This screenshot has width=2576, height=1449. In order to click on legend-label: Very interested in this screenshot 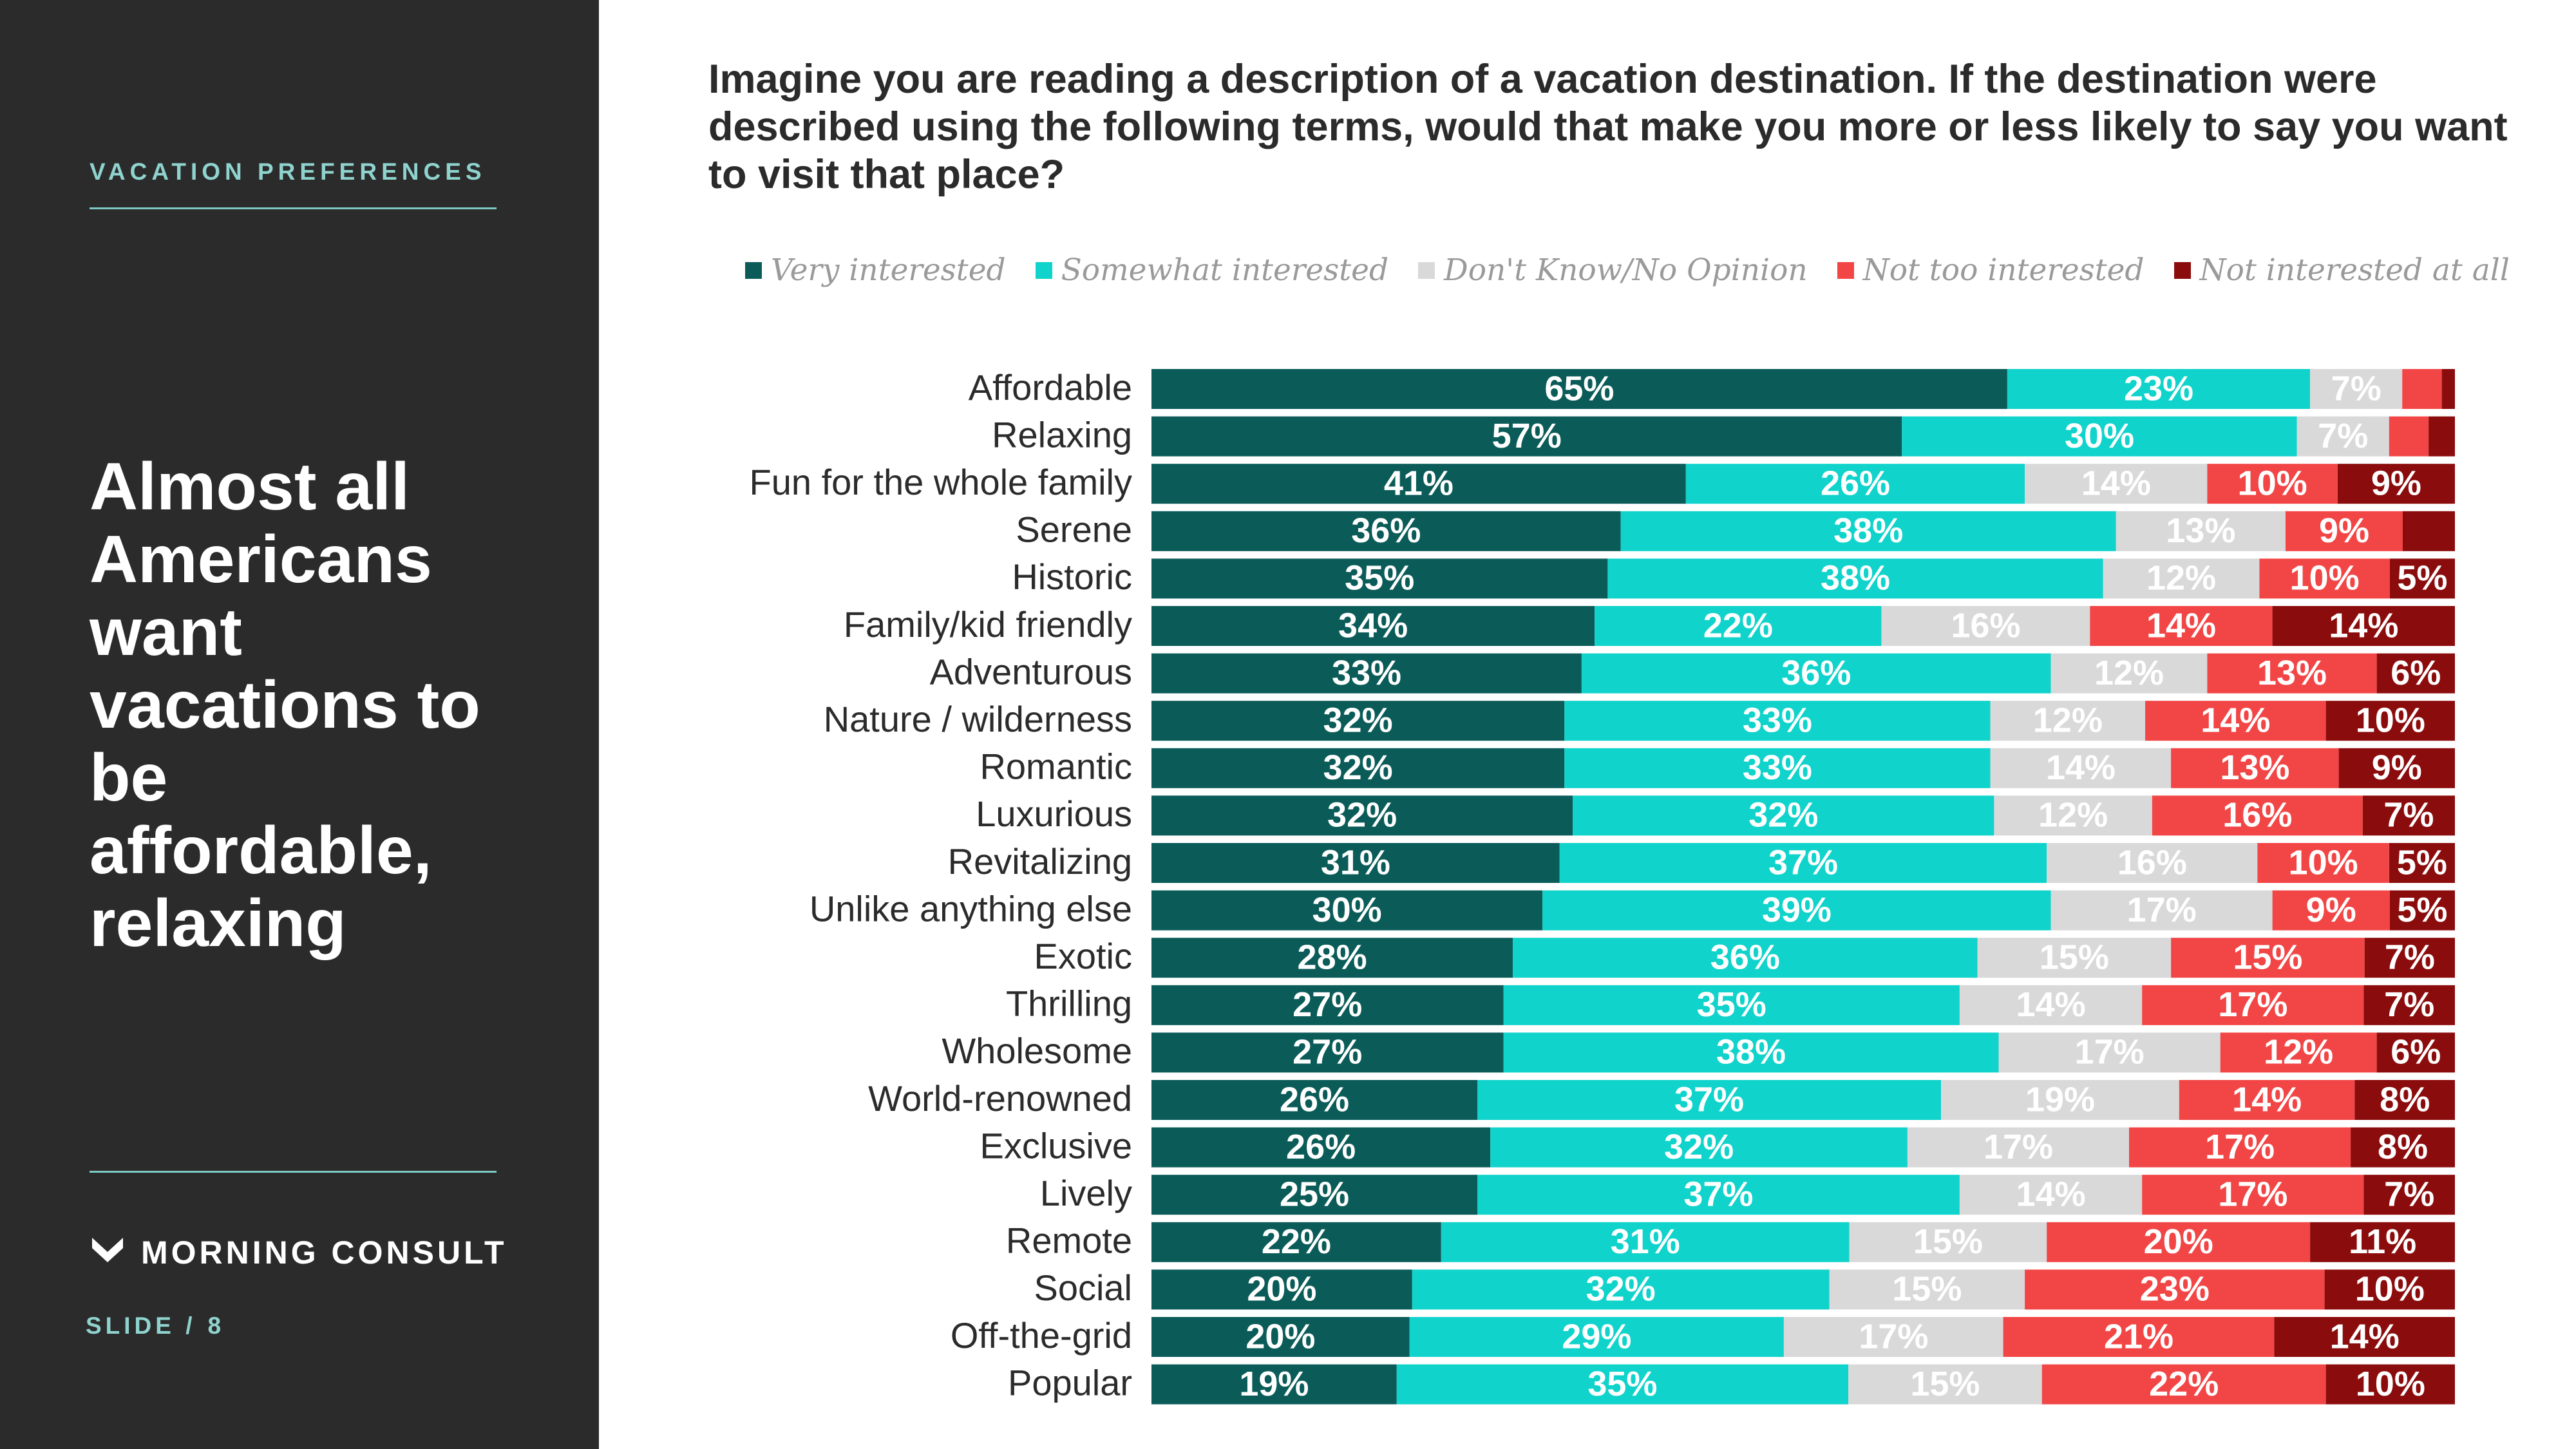, I will do `click(888, 270)`.